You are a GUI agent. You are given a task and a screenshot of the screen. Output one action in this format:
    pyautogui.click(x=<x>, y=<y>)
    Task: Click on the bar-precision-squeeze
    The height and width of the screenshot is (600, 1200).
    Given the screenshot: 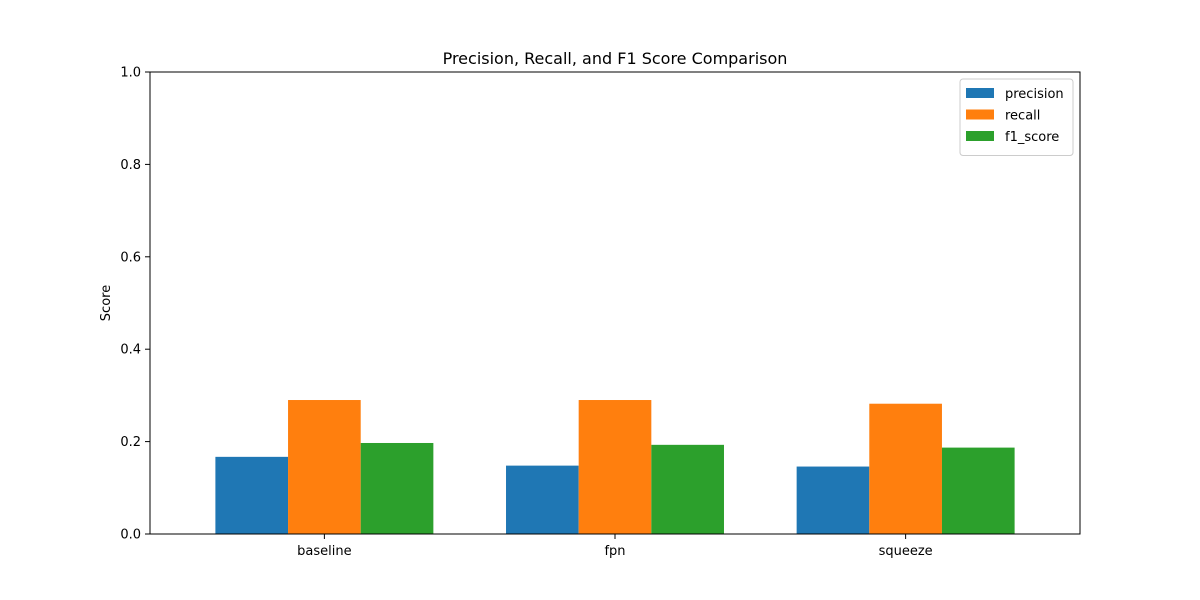 What is the action you would take?
    pyautogui.click(x=833, y=500)
    